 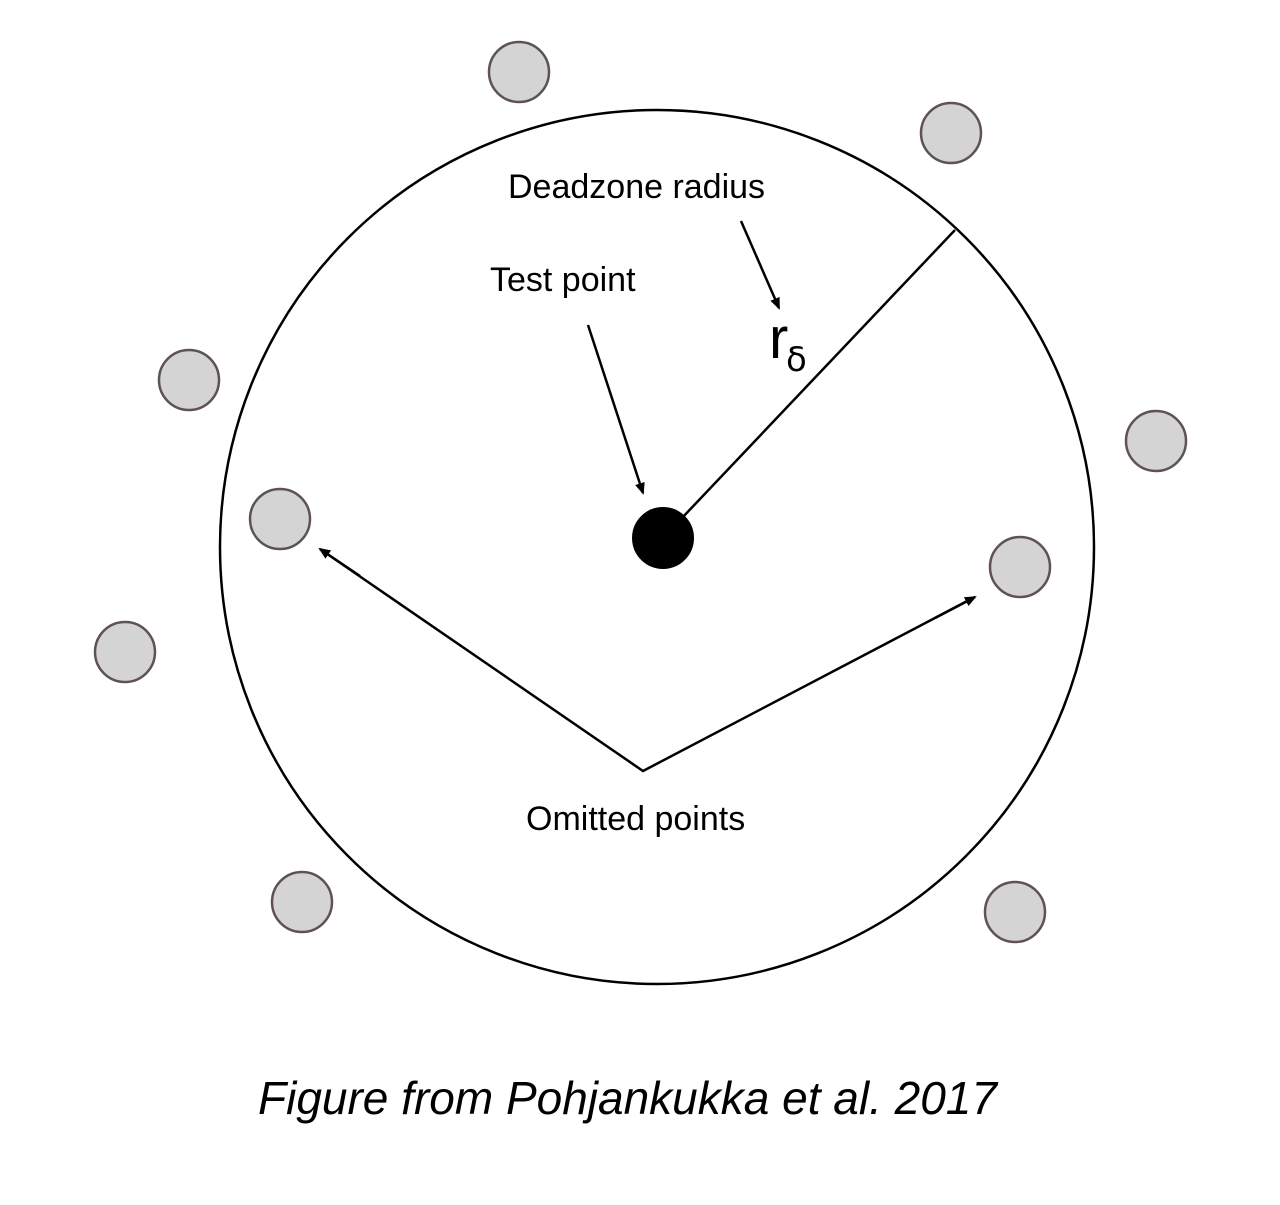 What do you see at coordinates (955, 607) in the screenshot?
I see `omitted-points-arrow-right` at bounding box center [955, 607].